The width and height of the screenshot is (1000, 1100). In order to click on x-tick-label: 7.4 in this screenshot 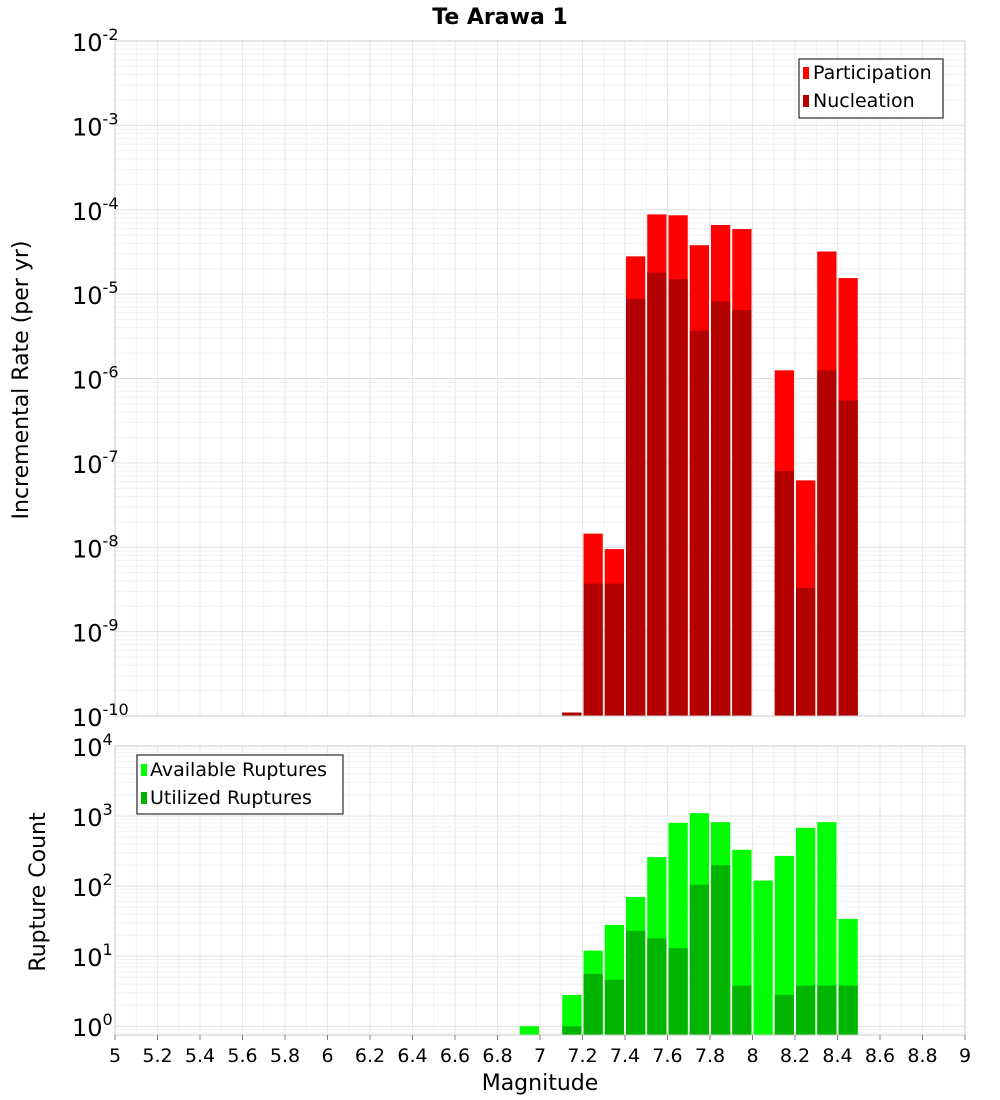, I will do `click(625, 1056)`.